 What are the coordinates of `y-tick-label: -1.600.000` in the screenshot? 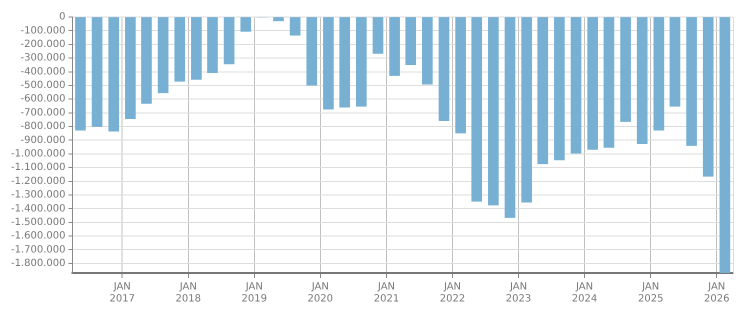 It's located at (38, 236).